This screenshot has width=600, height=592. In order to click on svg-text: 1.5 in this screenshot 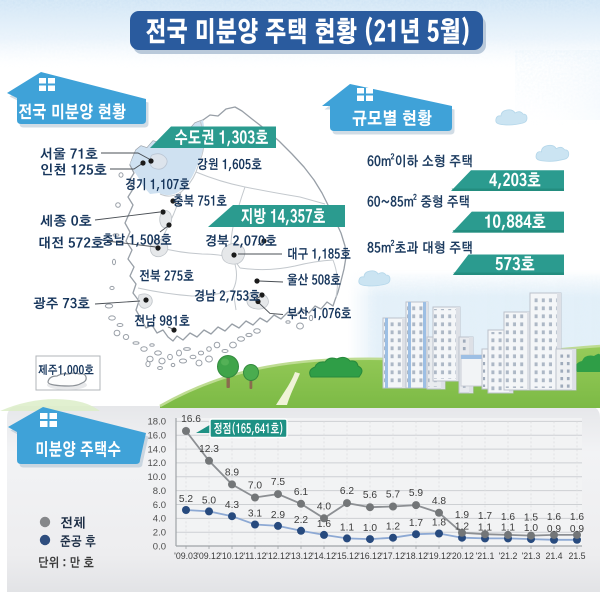, I will do `click(531, 518)`.